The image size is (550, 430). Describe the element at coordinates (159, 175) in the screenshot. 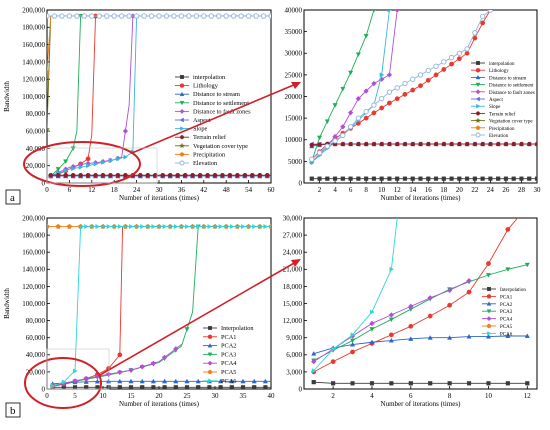

I see `series-terrain-relief` at that location.